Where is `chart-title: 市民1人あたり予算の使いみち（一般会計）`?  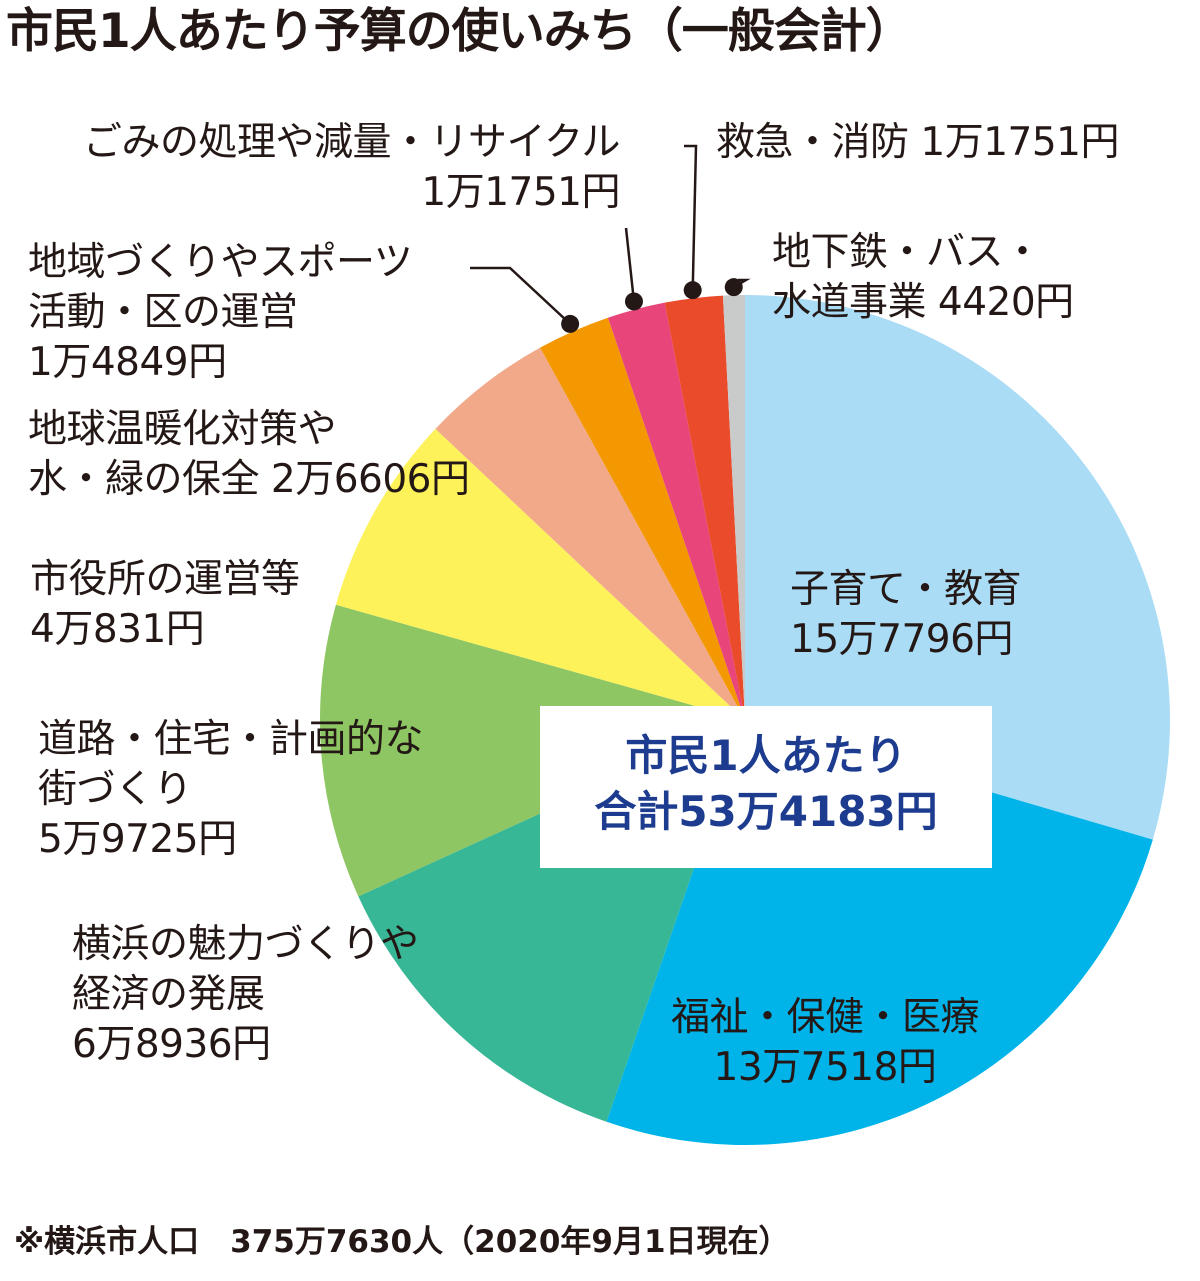 chart-title: 市民1人あたり予算の使いみち（一般会計） is located at coordinates (459, 31).